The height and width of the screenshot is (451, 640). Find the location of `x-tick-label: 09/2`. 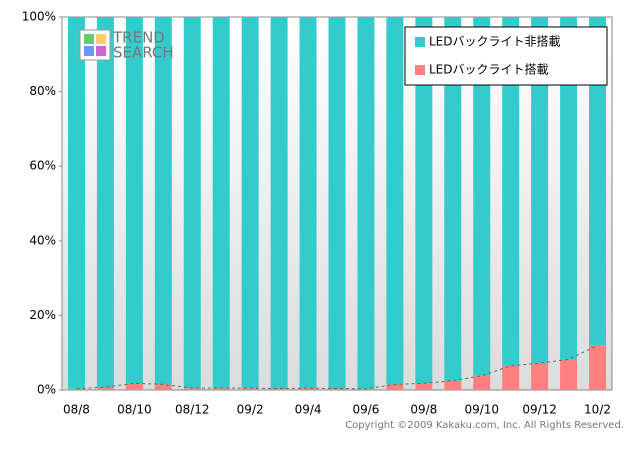

x-tick-label: 09/2 is located at coordinates (250, 410).